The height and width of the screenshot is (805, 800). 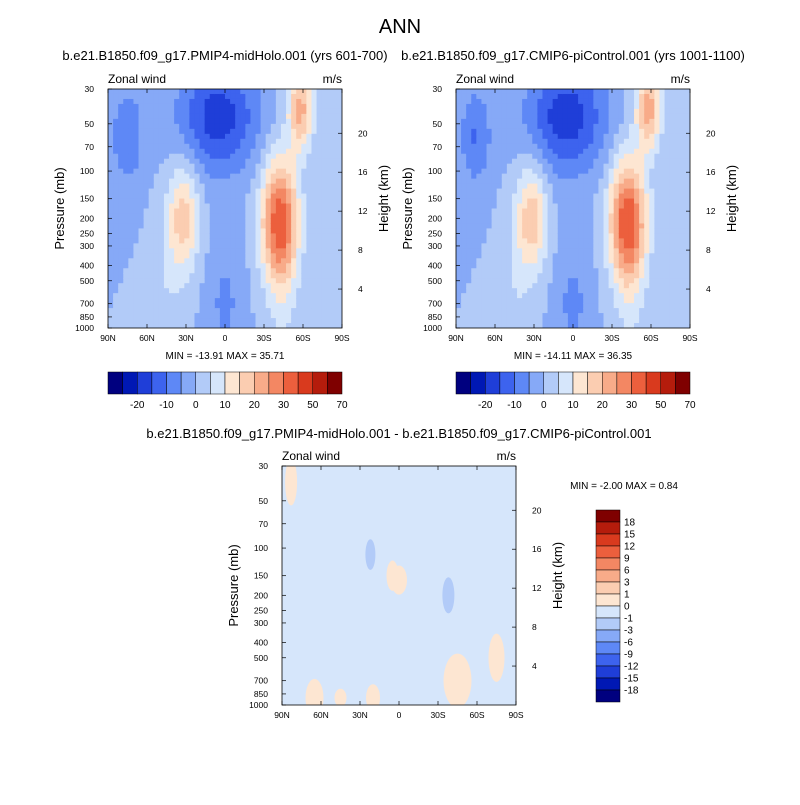 What do you see at coordinates (261, 658) in the screenshot?
I see `y-tick-label: 500` at bounding box center [261, 658].